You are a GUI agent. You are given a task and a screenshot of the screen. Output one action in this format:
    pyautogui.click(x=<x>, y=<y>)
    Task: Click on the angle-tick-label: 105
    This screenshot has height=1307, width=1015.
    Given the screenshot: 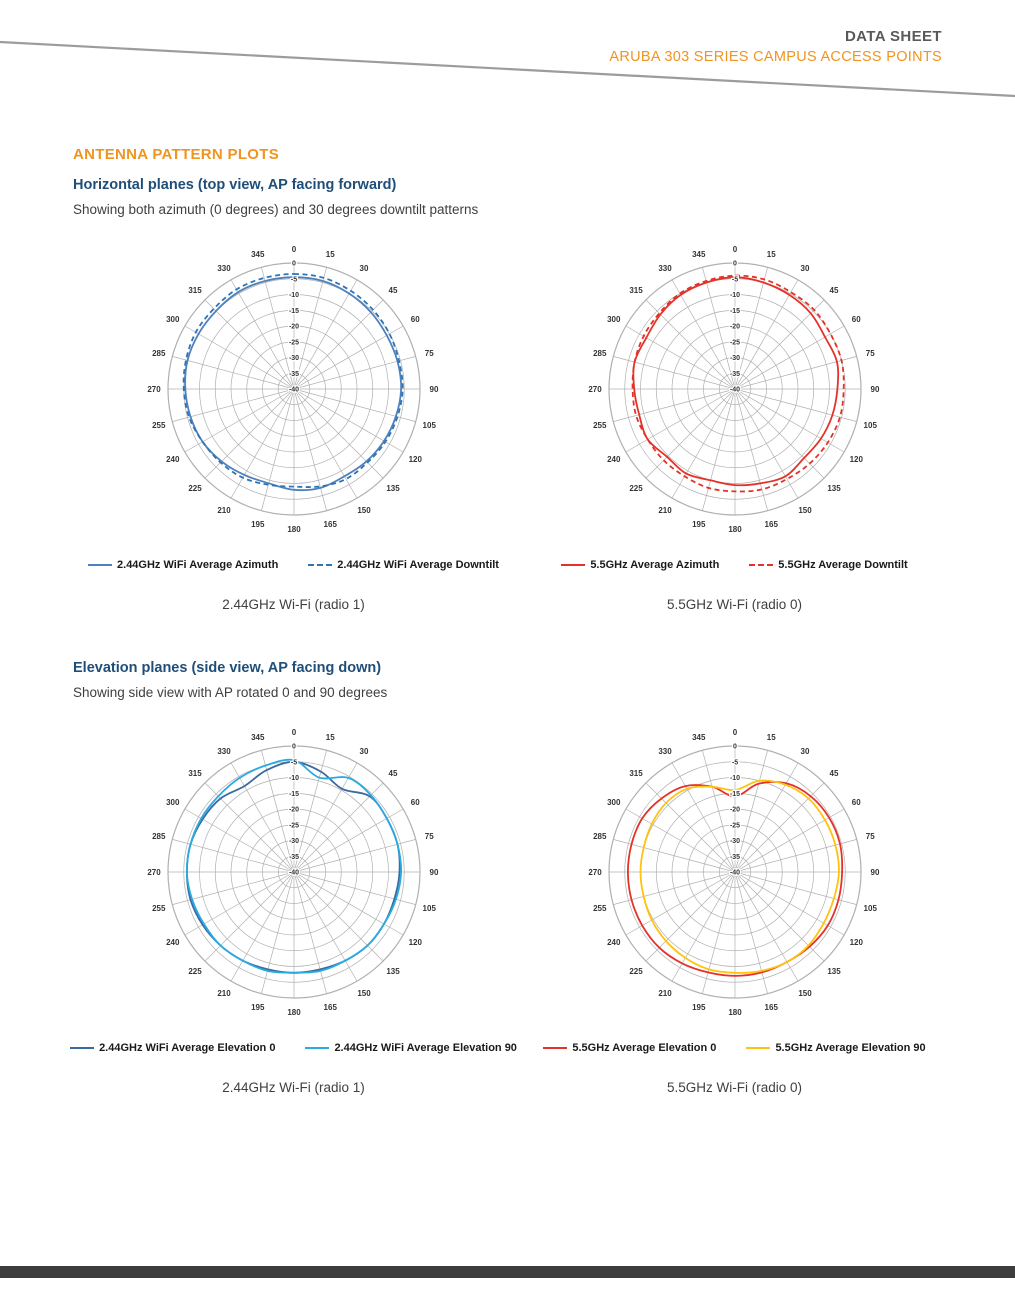 What is the action you would take?
    pyautogui.click(x=870, y=425)
    